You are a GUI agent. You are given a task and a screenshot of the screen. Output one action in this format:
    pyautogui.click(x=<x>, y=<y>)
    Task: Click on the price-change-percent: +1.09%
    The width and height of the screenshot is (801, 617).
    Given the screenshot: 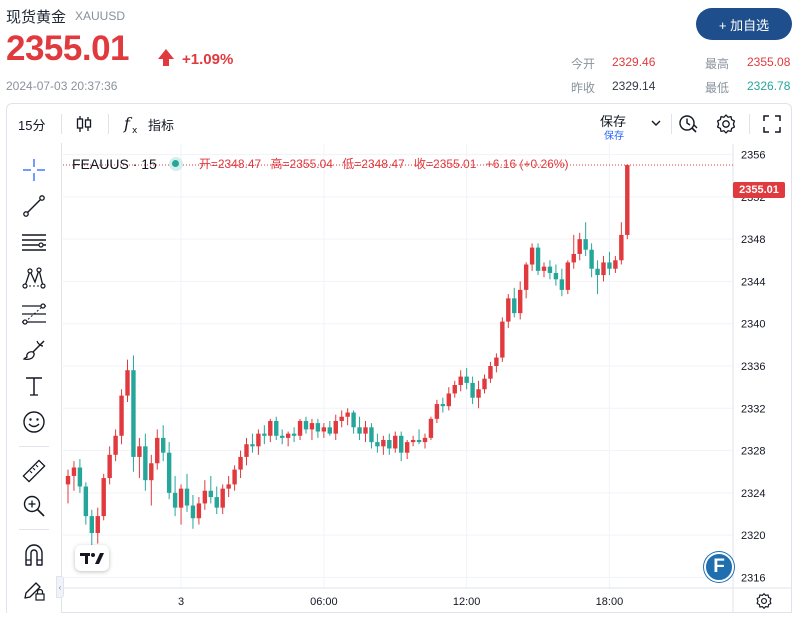 What is the action you would take?
    pyautogui.click(x=208, y=59)
    